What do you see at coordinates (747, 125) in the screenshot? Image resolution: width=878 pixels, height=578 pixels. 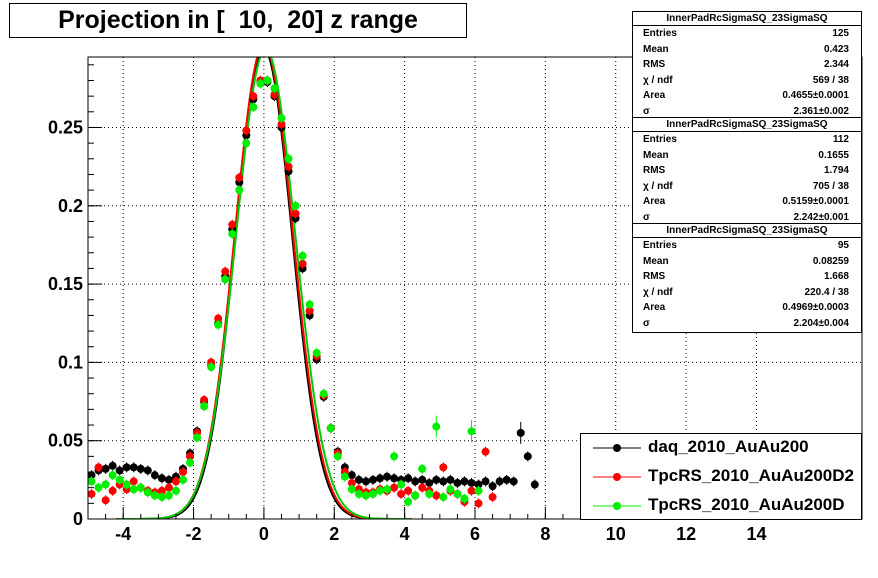 I see `stats-box-2-name: InnerPadRcSigmaSQ_23SigmaSQ` at bounding box center [747, 125].